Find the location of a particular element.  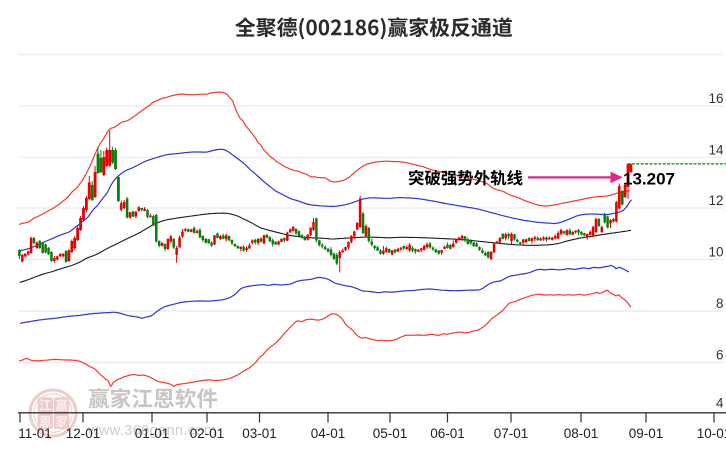

svg-text: www.360gann.com is located at coordinates (152, 431).